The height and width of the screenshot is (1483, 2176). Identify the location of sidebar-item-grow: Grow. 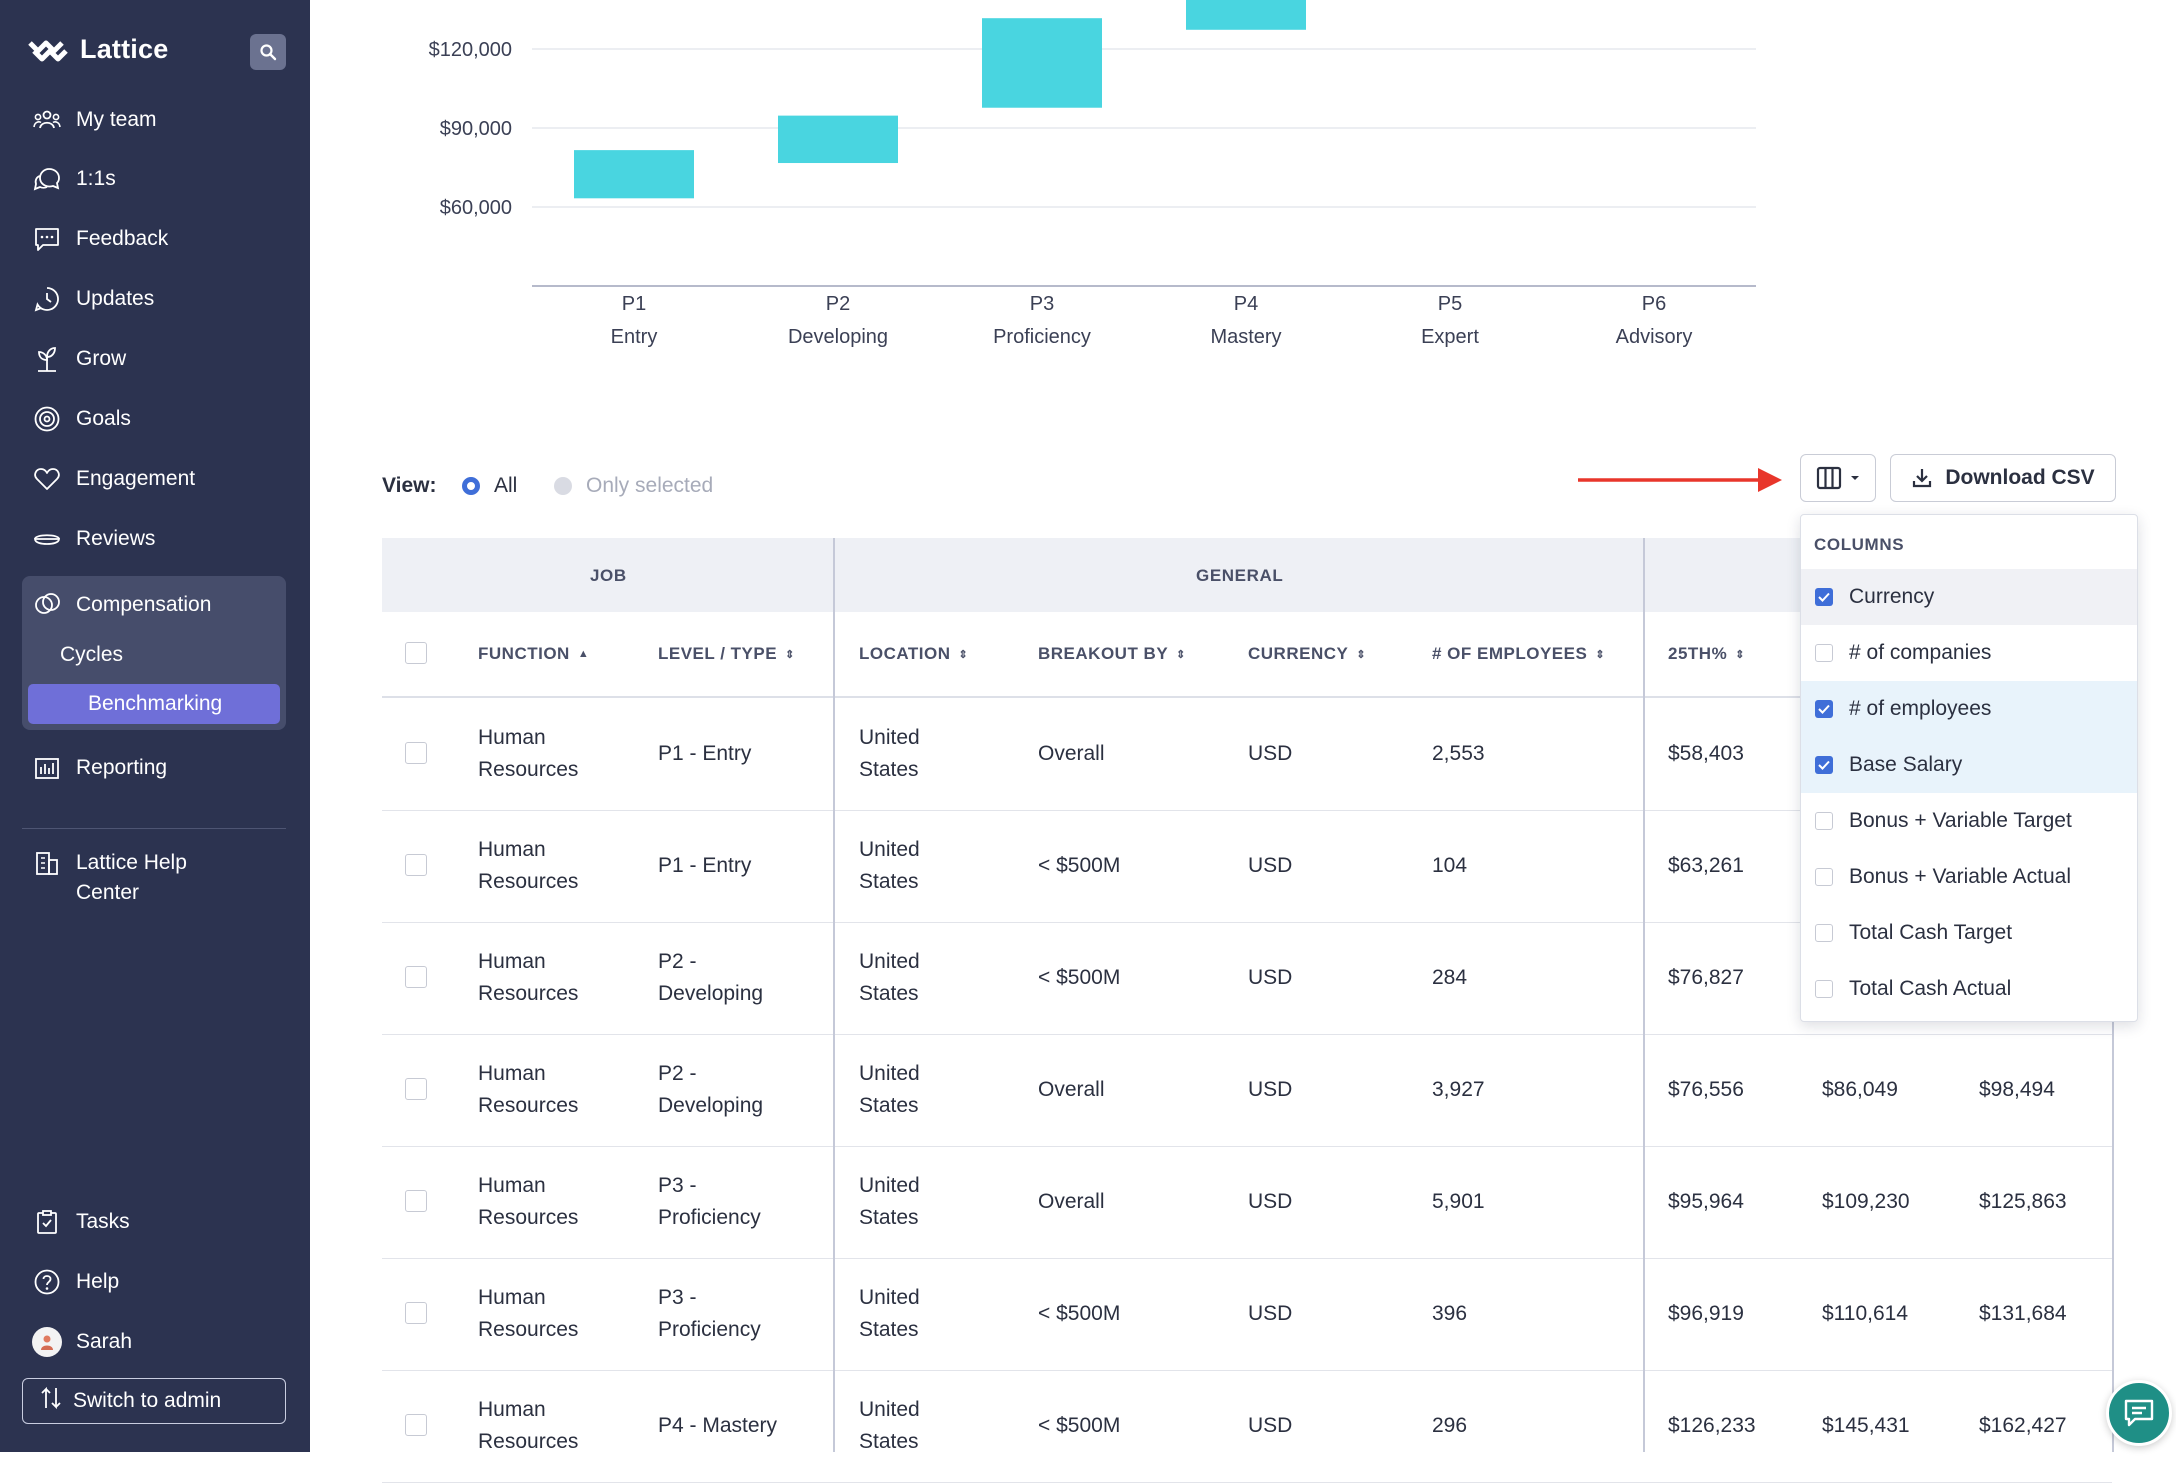
(79, 359).